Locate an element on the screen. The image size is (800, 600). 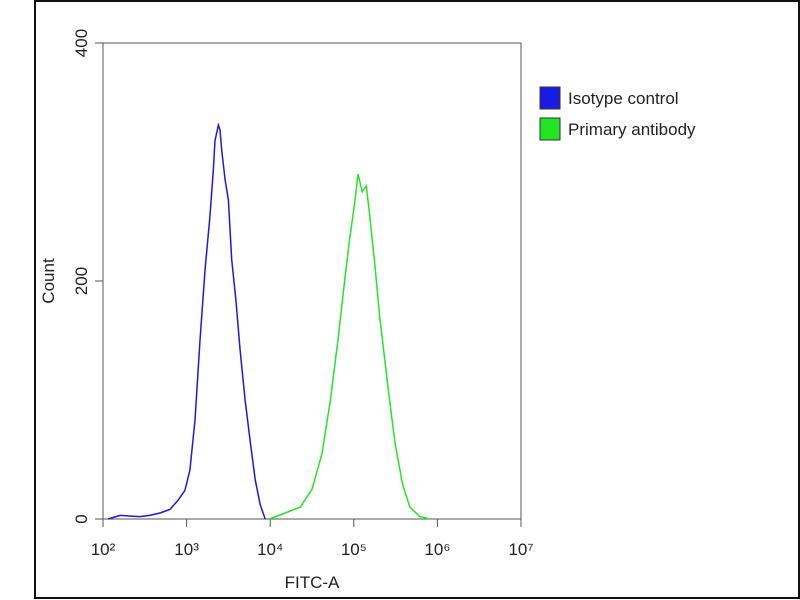
legend-label: Primary antibody is located at coordinates (632, 129).